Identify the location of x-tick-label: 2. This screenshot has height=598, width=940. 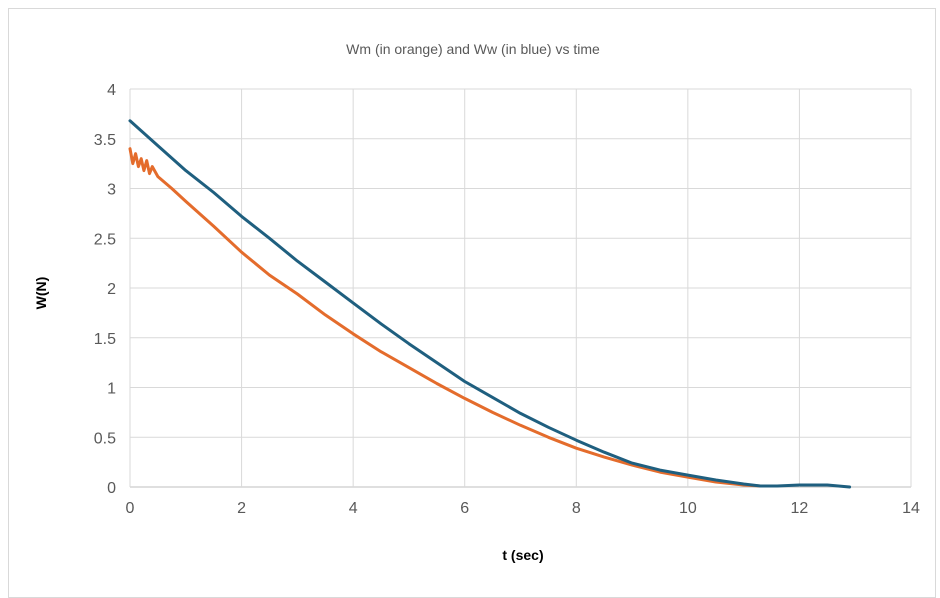
(241, 508).